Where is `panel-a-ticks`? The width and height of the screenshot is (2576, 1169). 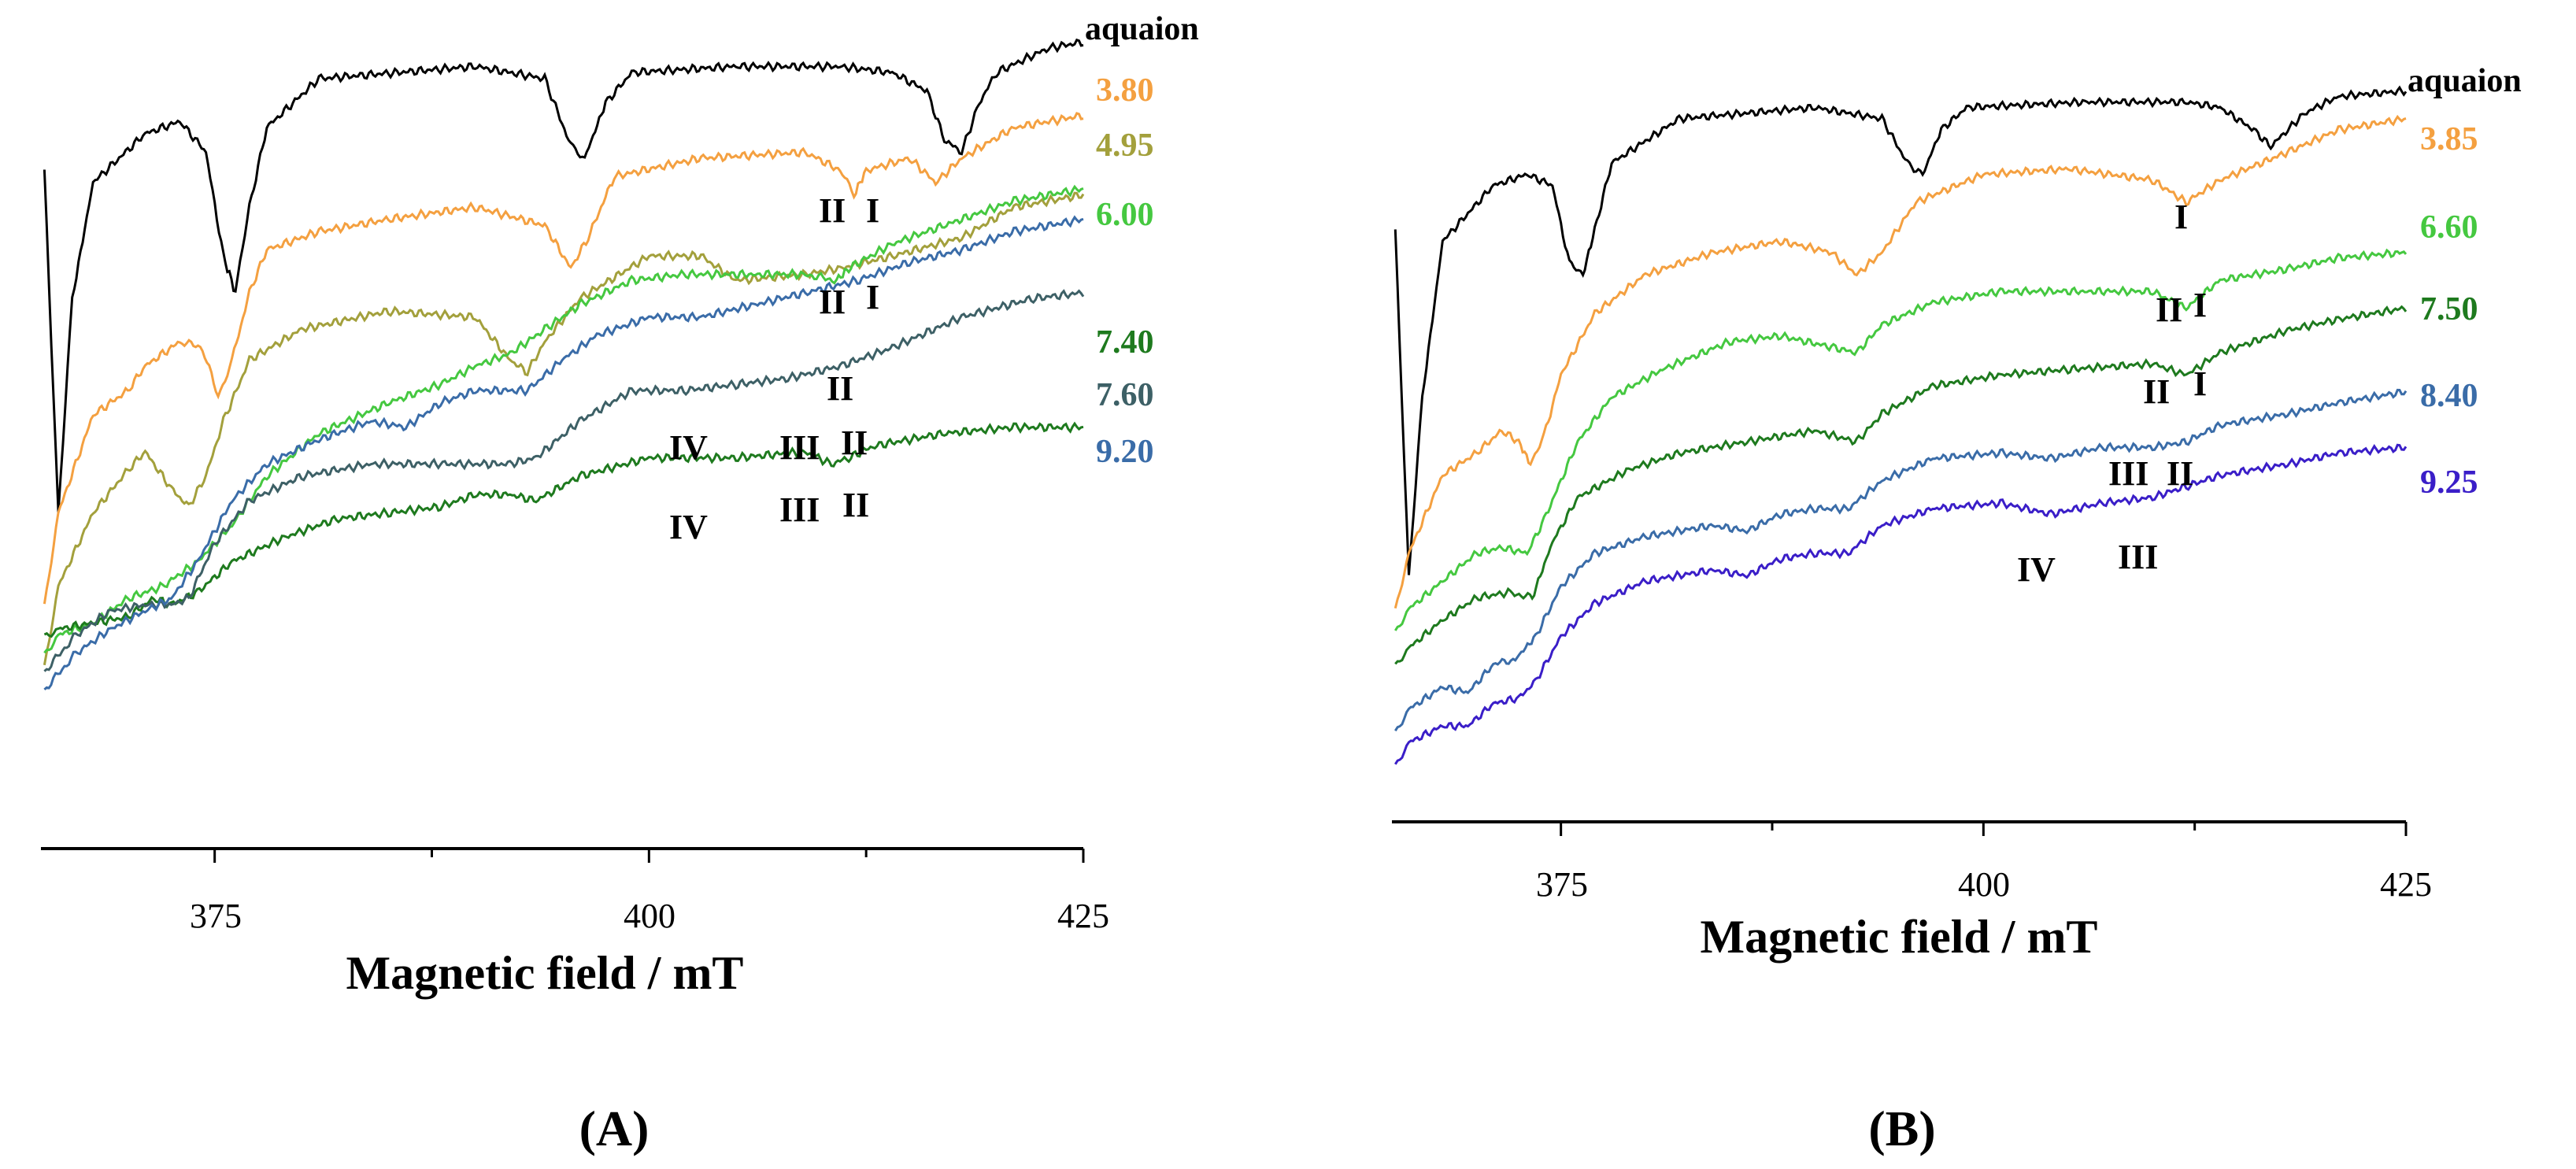 panel-a-ticks is located at coordinates (649, 856).